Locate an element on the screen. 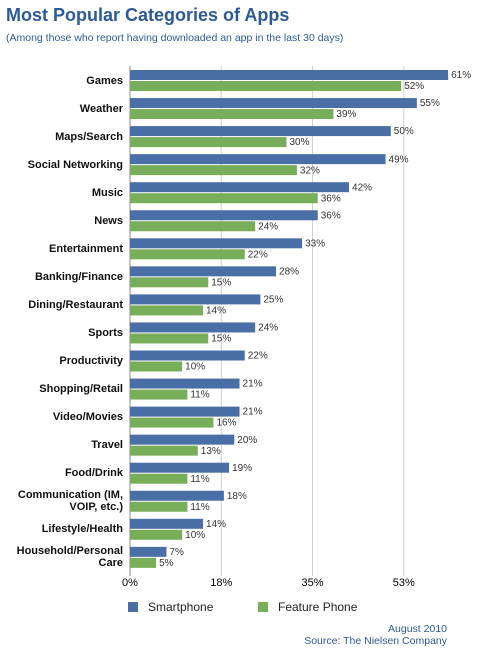  value-label: 25% is located at coordinates (273, 300).